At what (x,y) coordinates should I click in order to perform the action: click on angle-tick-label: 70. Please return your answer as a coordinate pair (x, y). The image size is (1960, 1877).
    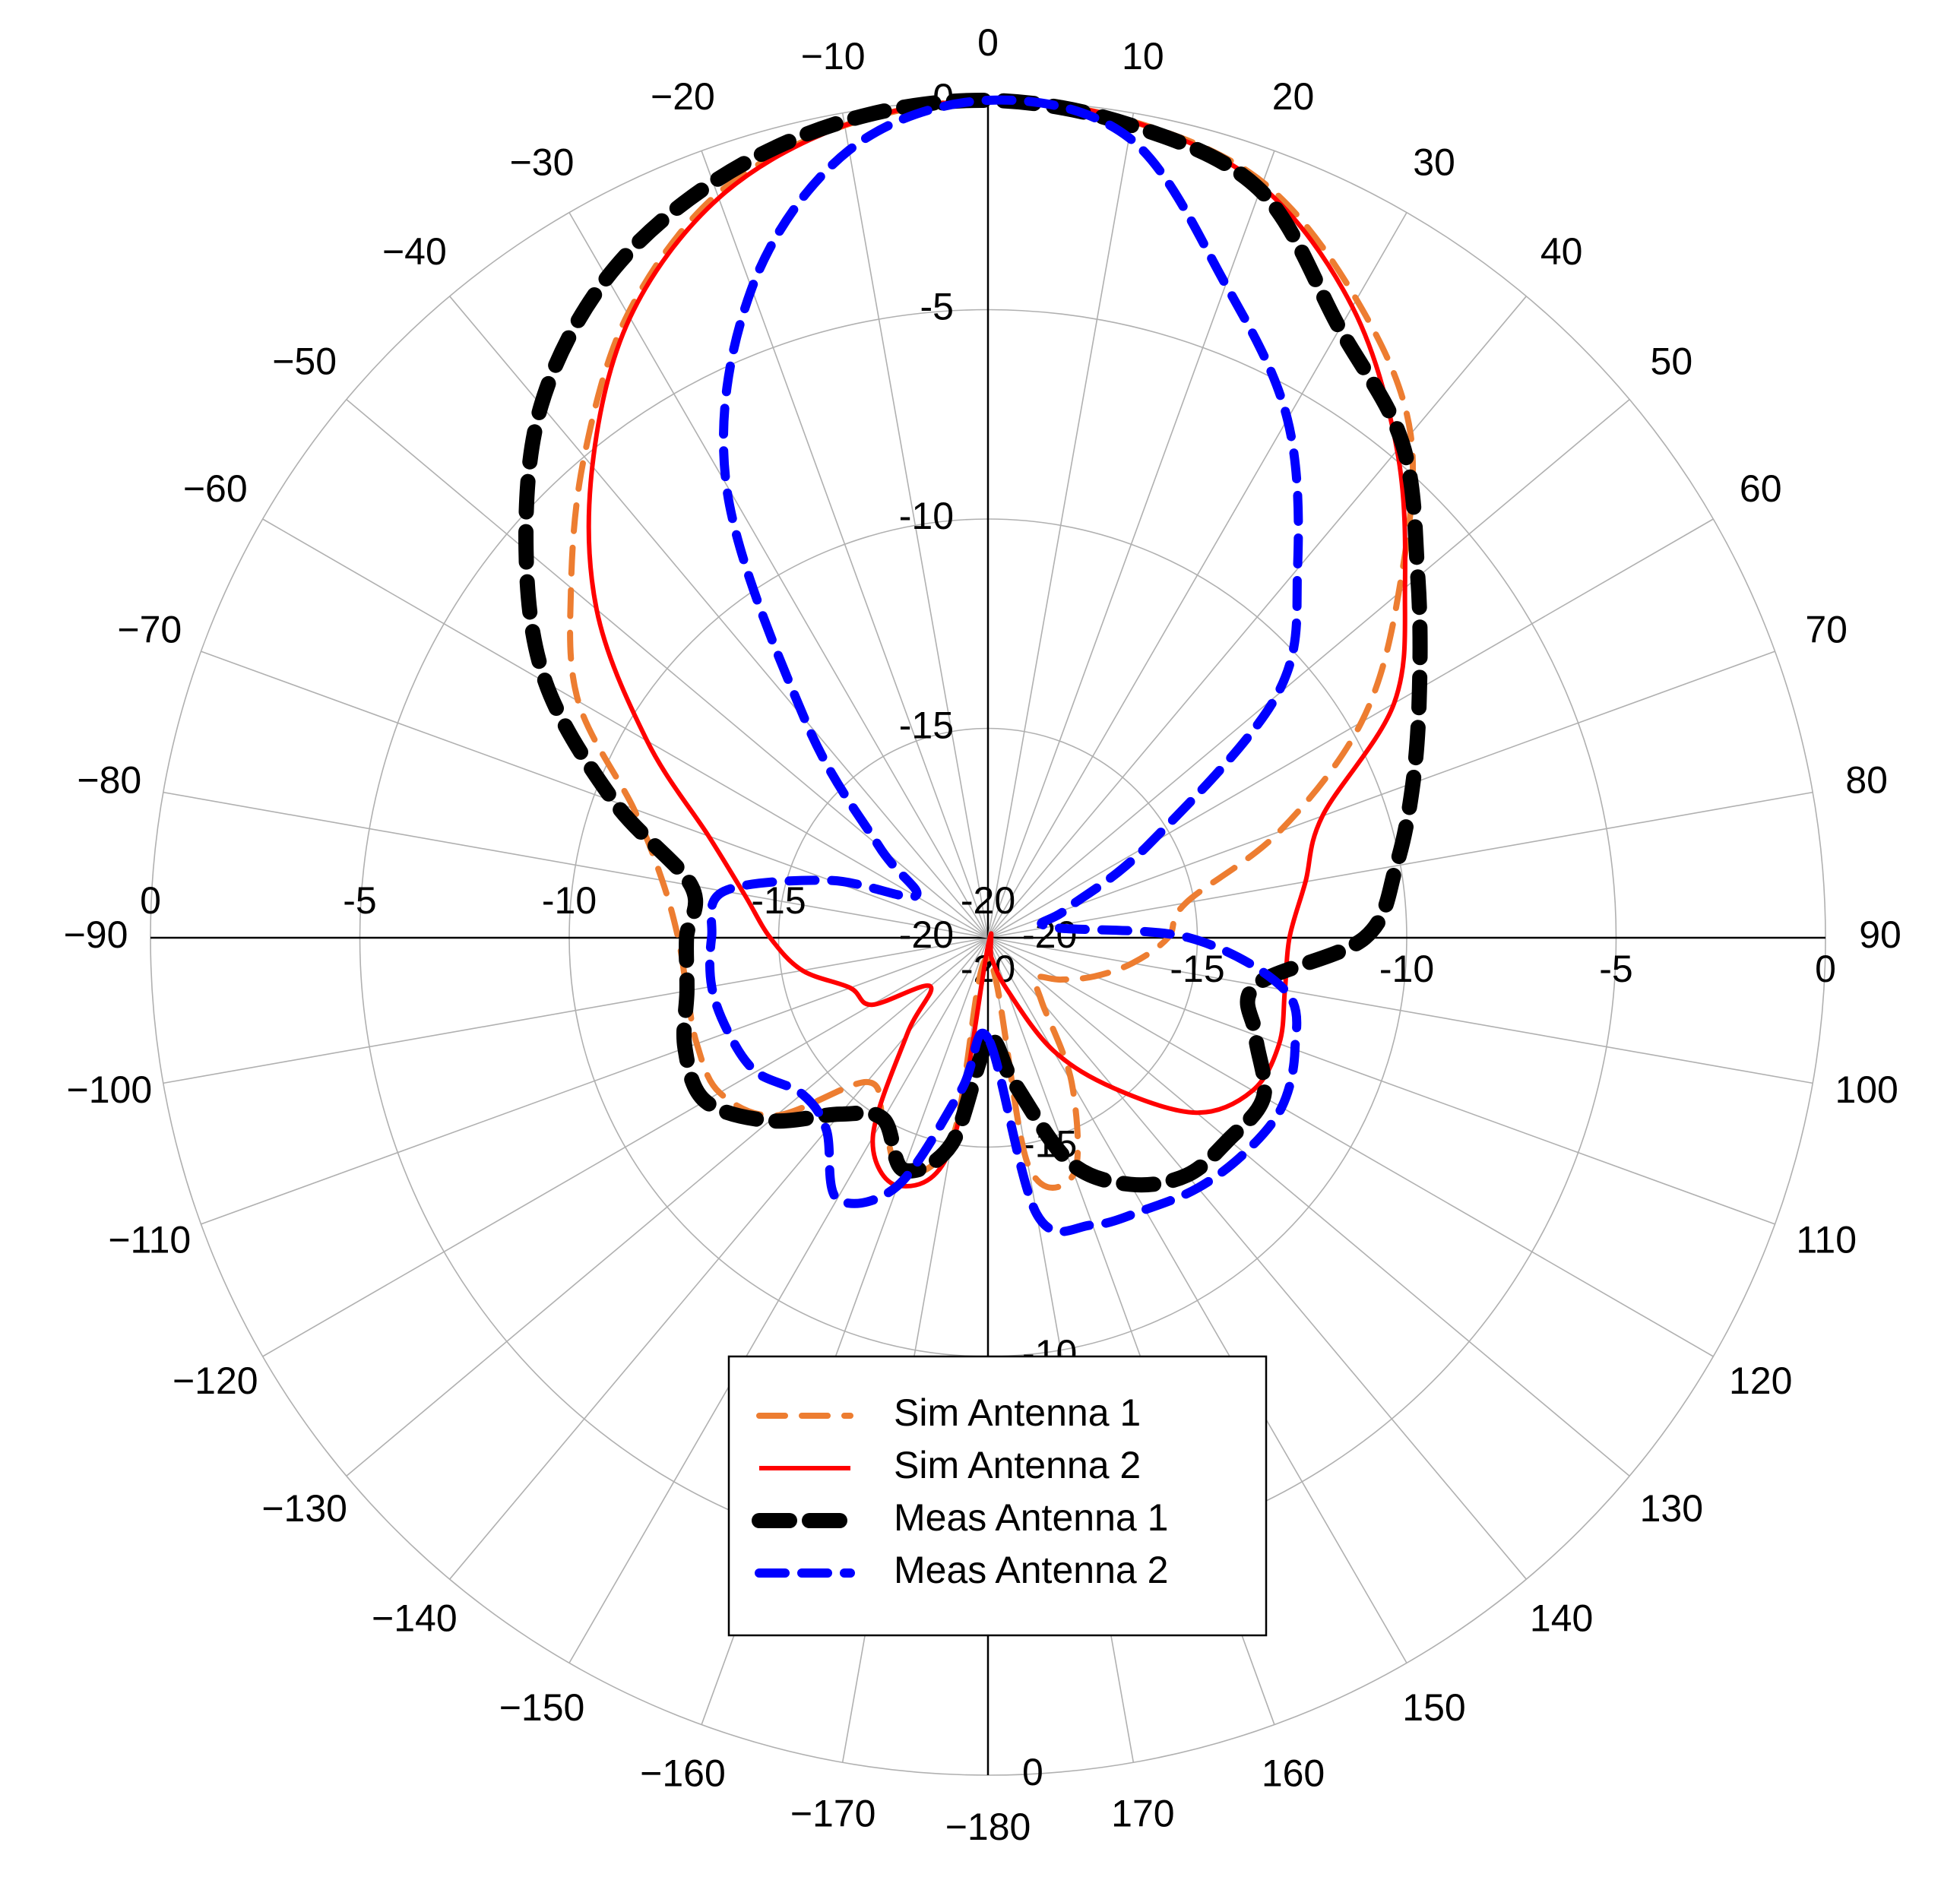
    Looking at the image, I should click on (1827, 630).